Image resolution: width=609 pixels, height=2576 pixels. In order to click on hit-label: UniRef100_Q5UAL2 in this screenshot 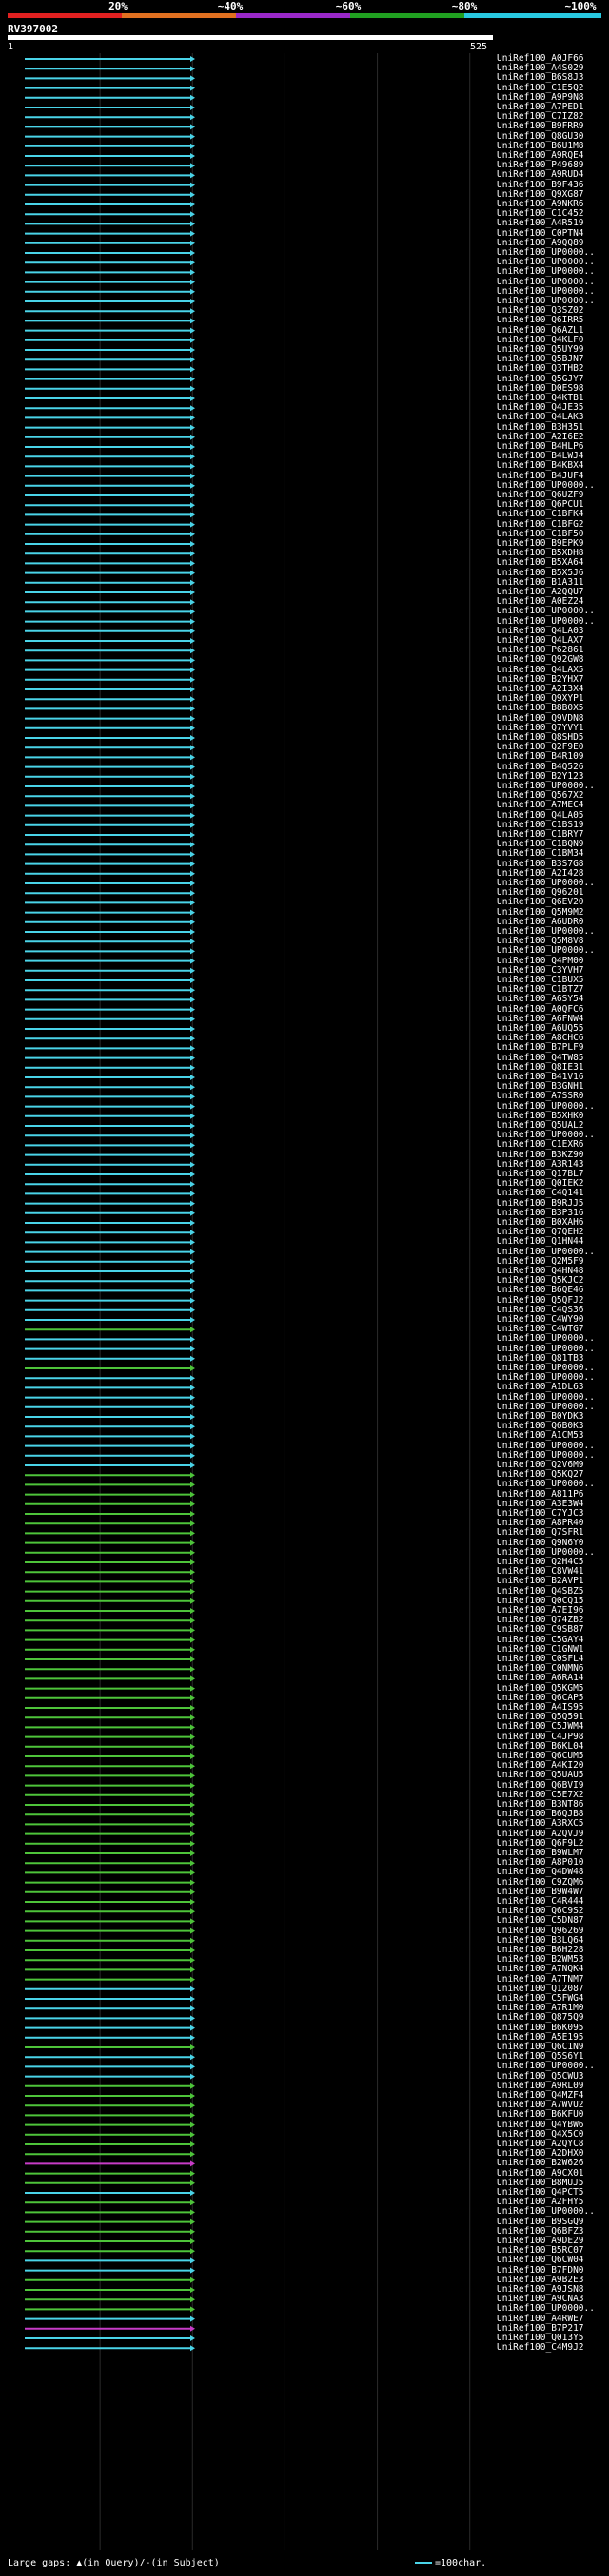, I will do `click(540, 1125)`.